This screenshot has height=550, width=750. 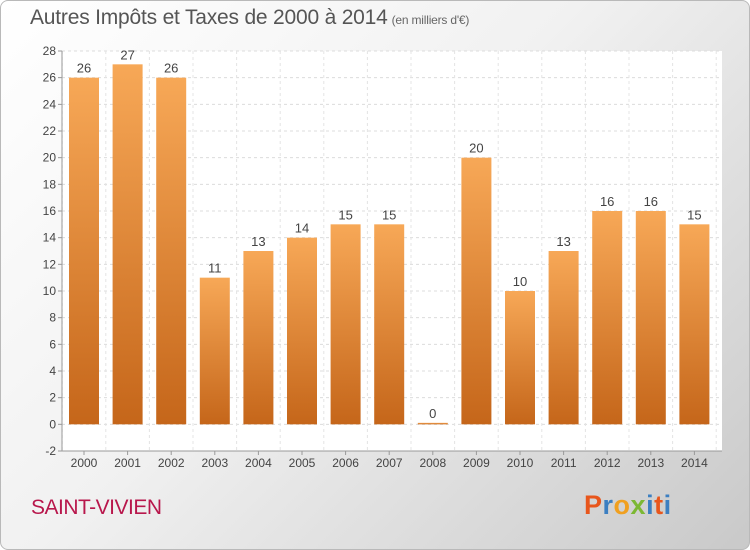 What do you see at coordinates (520, 358) in the screenshot?
I see `bar-2010` at bounding box center [520, 358].